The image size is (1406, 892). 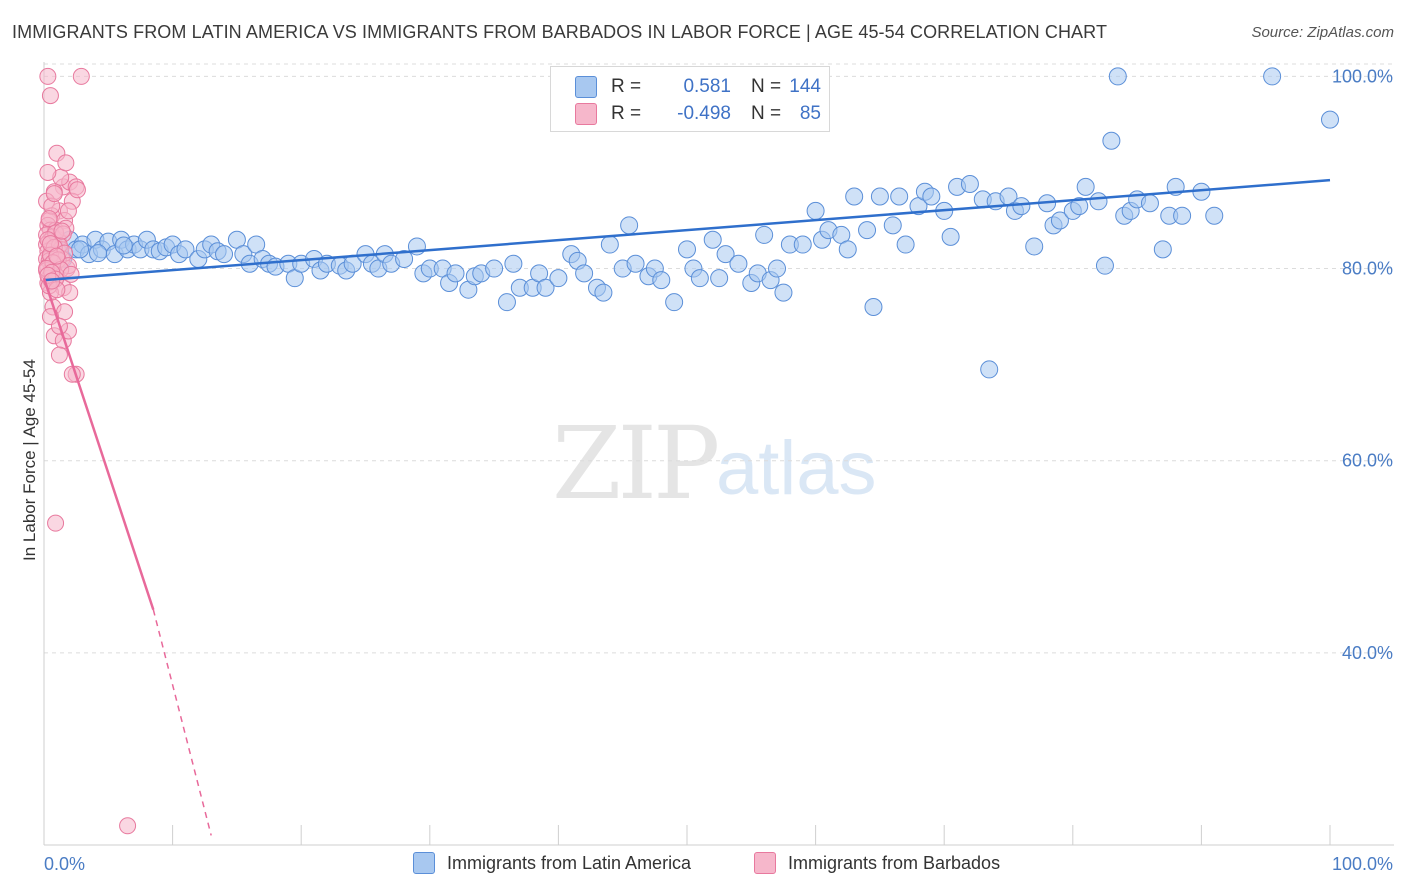 I want to click on legend-n-value: 144, so click(x=805, y=86).